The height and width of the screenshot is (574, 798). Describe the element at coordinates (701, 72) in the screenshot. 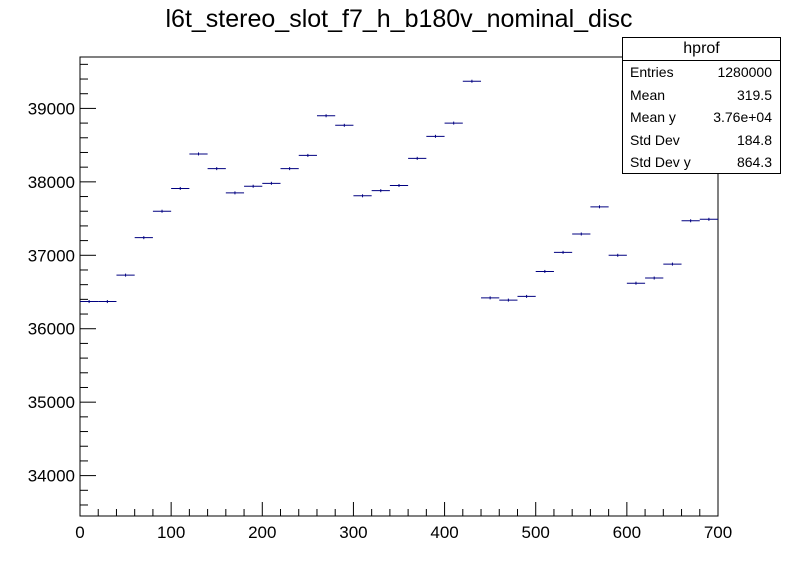

I see `stats-row-entries: Entries 1280000` at that location.